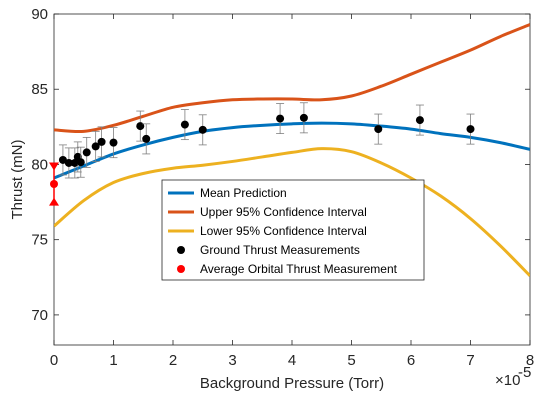 The image size is (550, 406). What do you see at coordinates (470, 360) in the screenshot?
I see `x-tick-label: 7` at bounding box center [470, 360].